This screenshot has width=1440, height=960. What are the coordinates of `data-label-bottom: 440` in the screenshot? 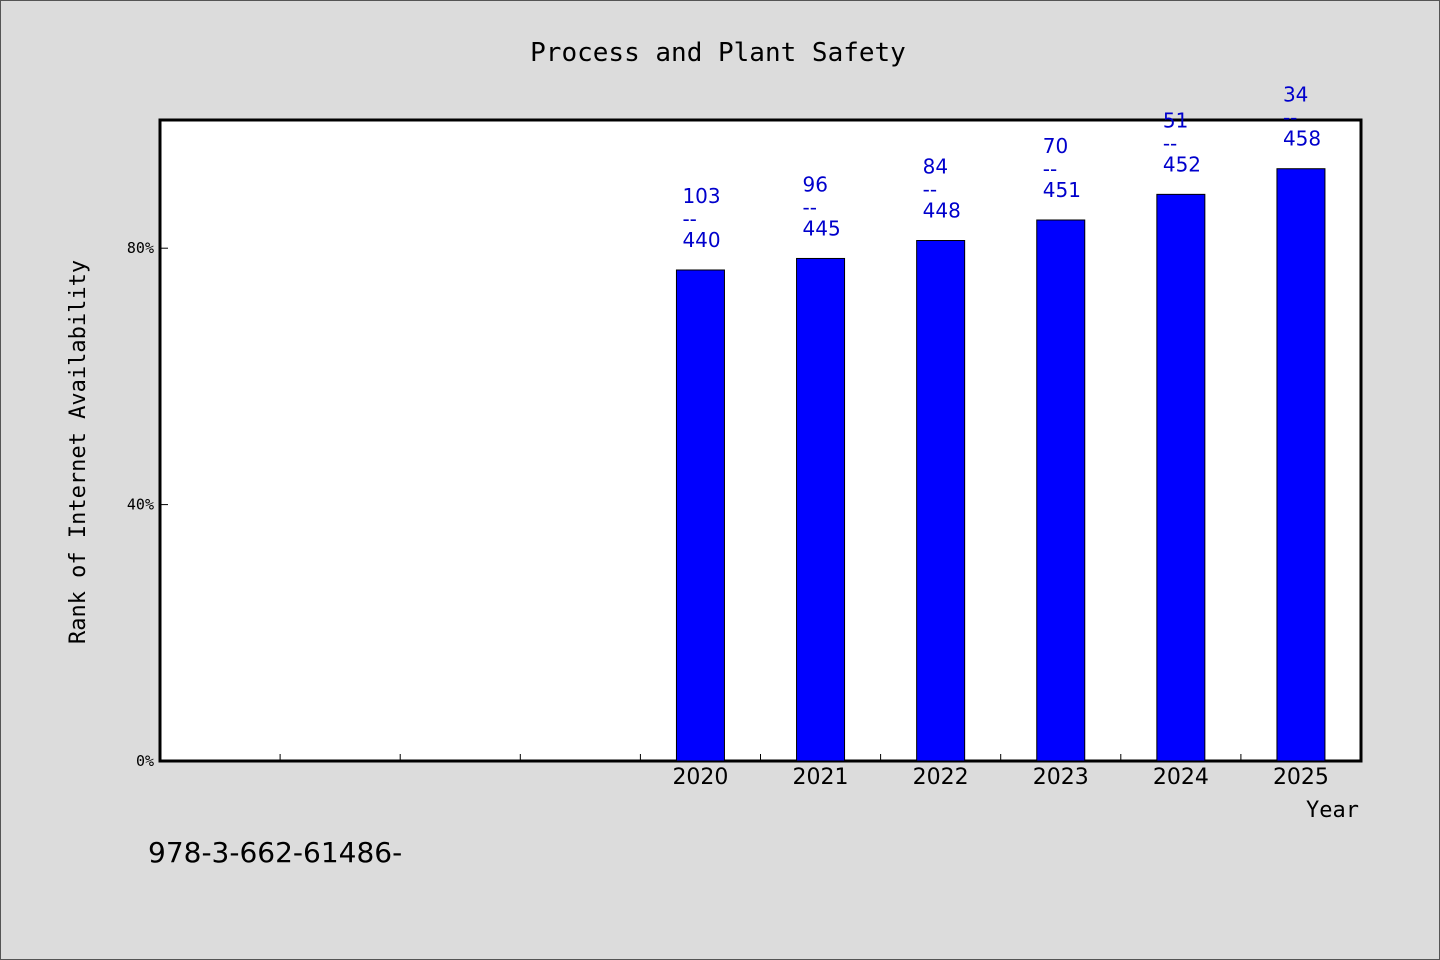 It's located at (701, 240).